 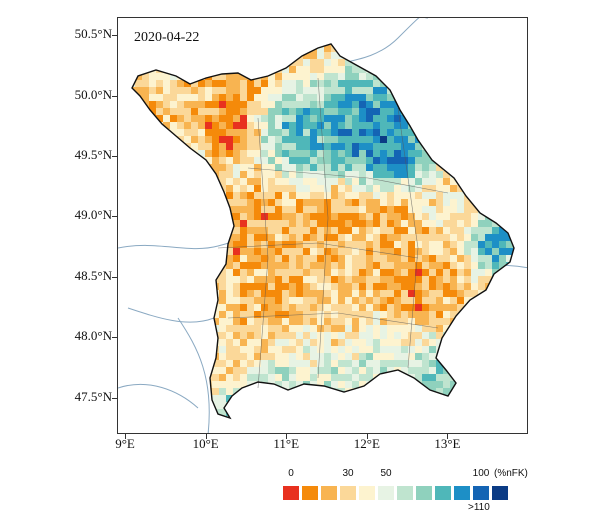 What do you see at coordinates (93, 215) in the screenshot?
I see `lat-tick-label: 49.0°N` at bounding box center [93, 215].